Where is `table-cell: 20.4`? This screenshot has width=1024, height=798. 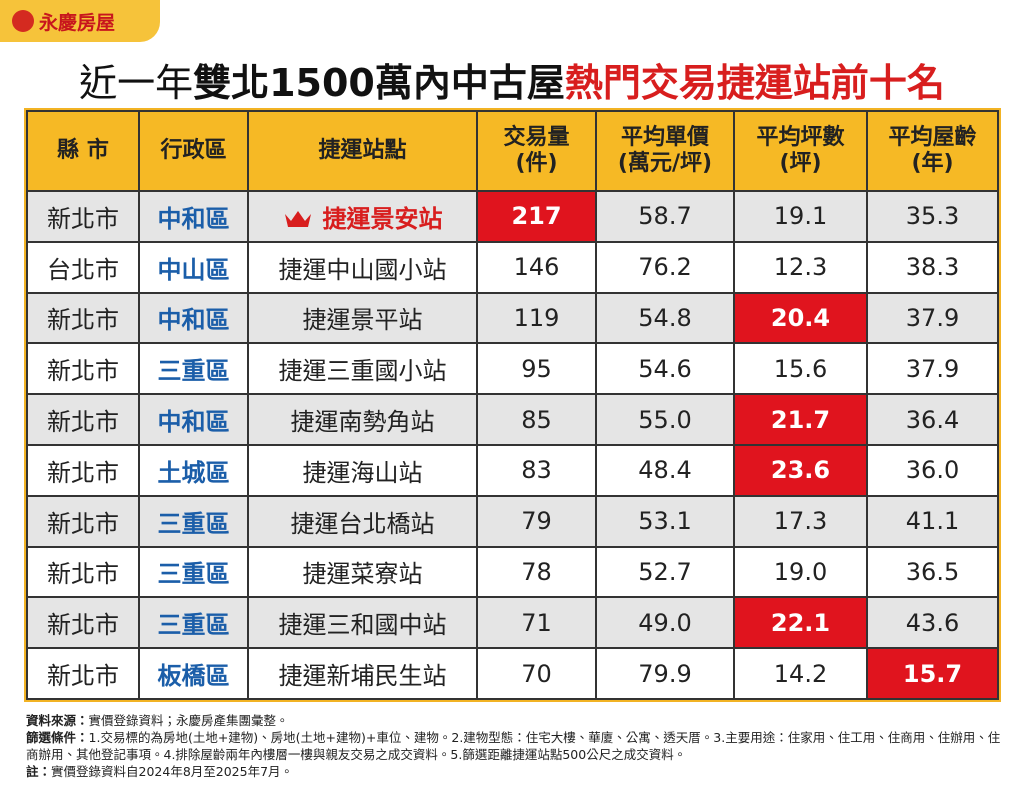 table-cell: 20.4 is located at coordinates (800, 318).